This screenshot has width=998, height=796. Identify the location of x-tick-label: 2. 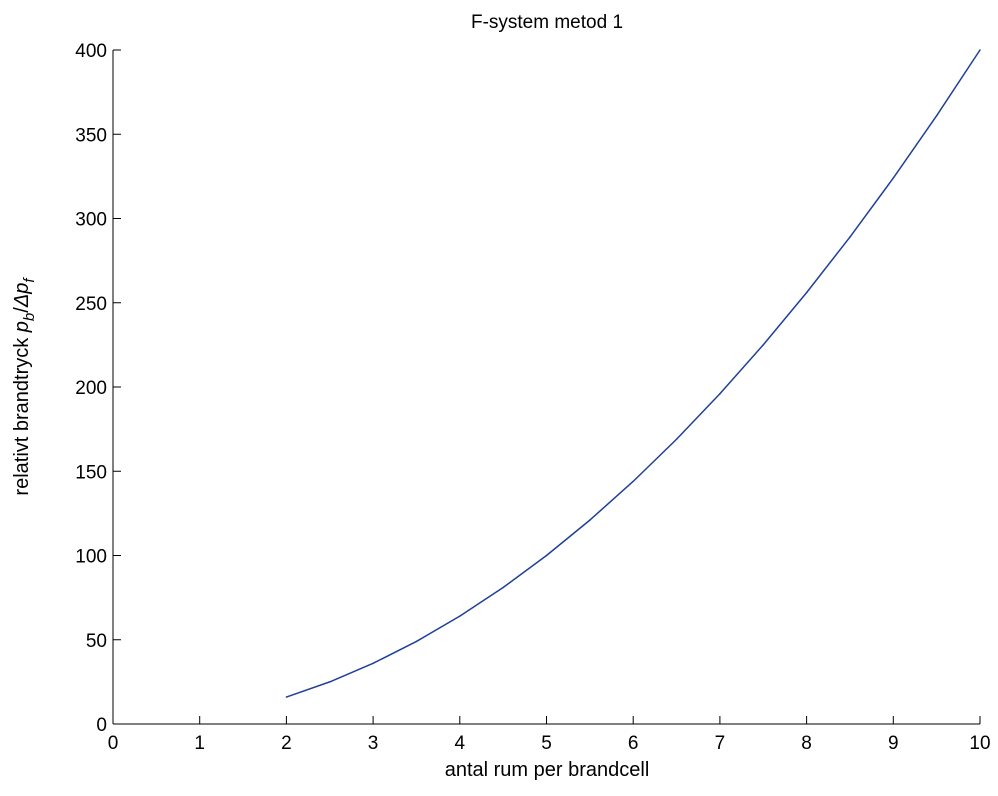
(286, 743).